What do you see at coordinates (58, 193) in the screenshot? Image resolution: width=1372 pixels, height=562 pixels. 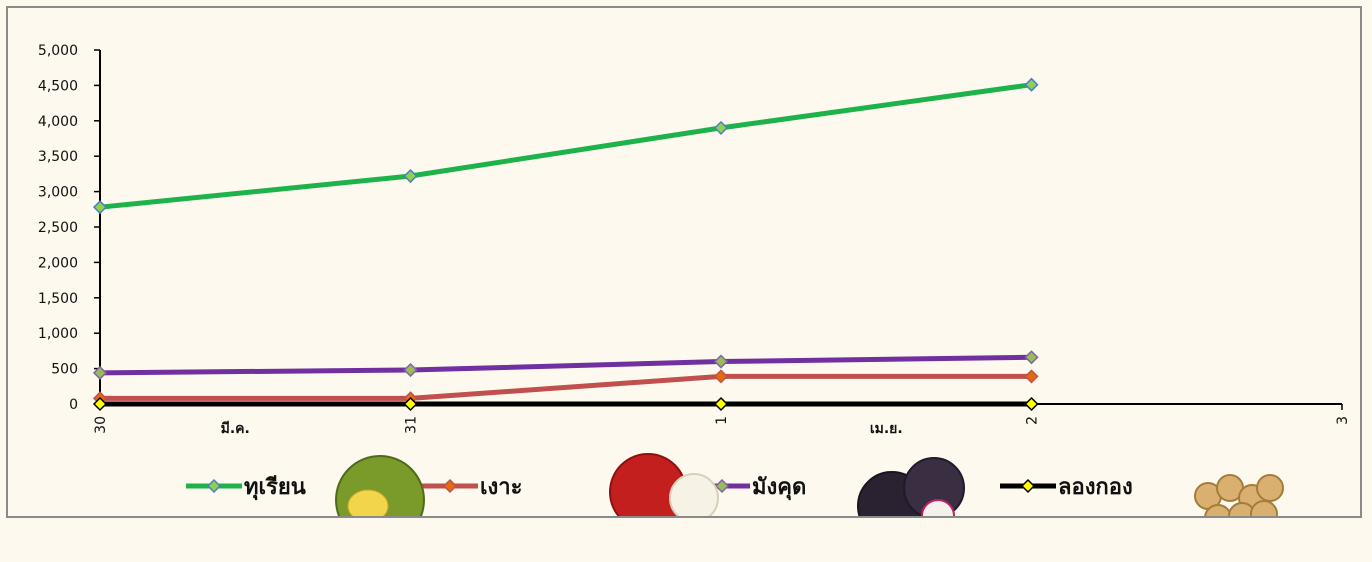 I see `y-tick-label: 3,000` at bounding box center [58, 193].